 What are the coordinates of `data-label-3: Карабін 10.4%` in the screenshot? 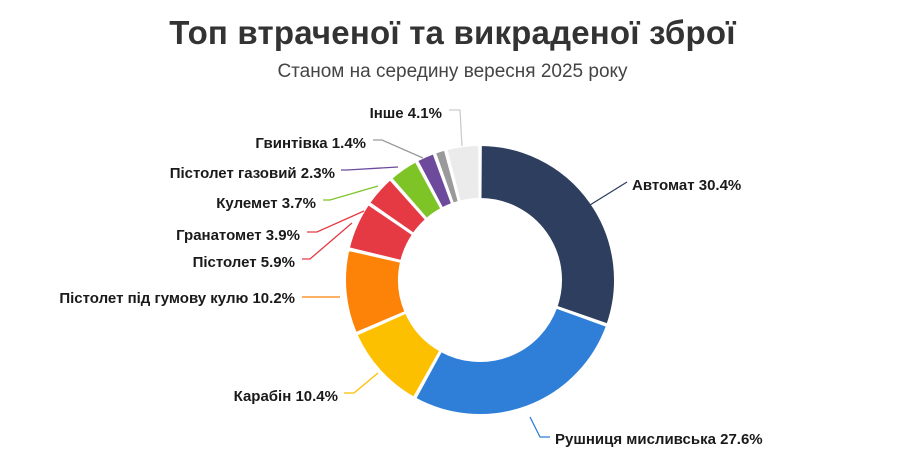 It's located at (286, 396).